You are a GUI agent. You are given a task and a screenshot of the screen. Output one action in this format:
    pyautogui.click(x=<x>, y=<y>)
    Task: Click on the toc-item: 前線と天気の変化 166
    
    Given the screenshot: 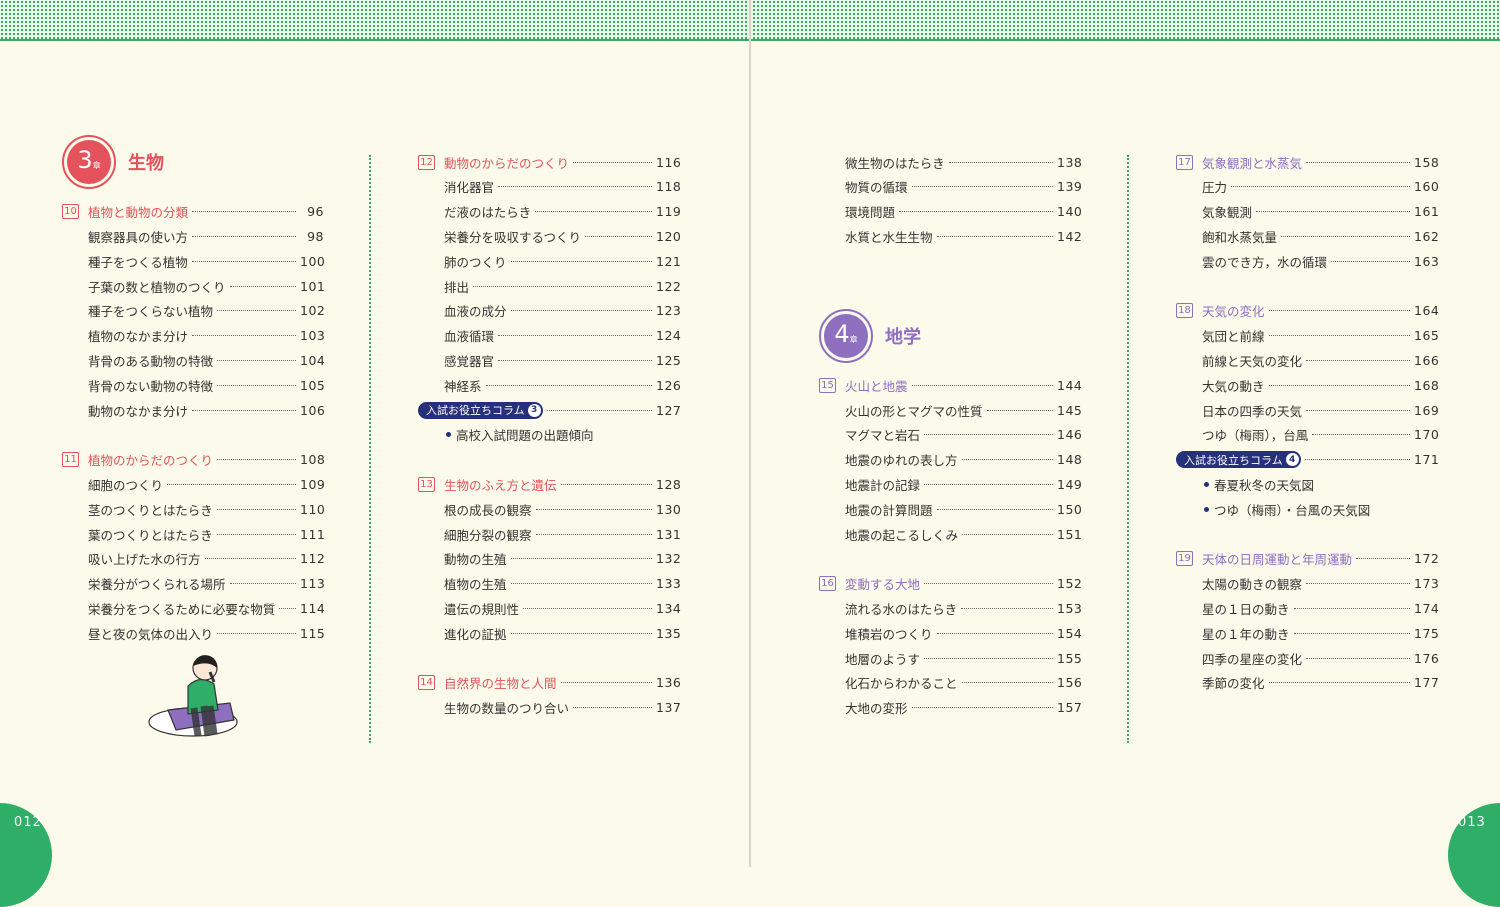 What is the action you would take?
    pyautogui.click(x=1307, y=360)
    